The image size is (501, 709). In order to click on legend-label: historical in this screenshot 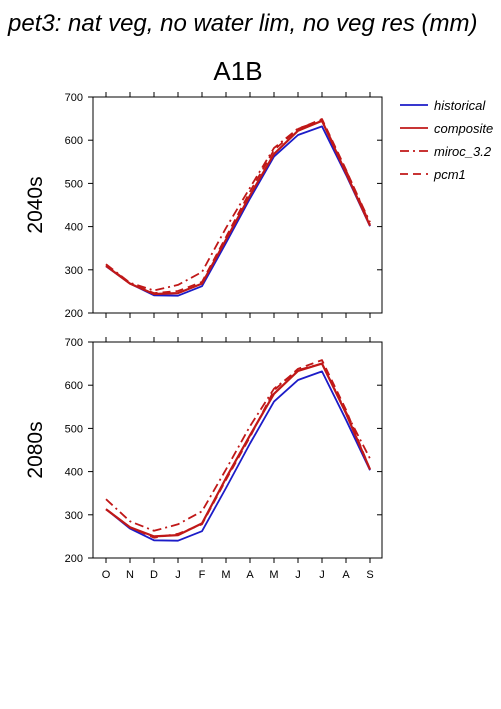, I will do `click(460, 105)`.